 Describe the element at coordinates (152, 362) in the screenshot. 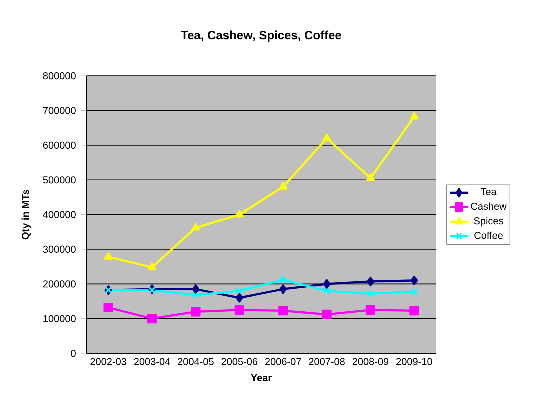

I see `x-tick-label: 2003-04` at that location.